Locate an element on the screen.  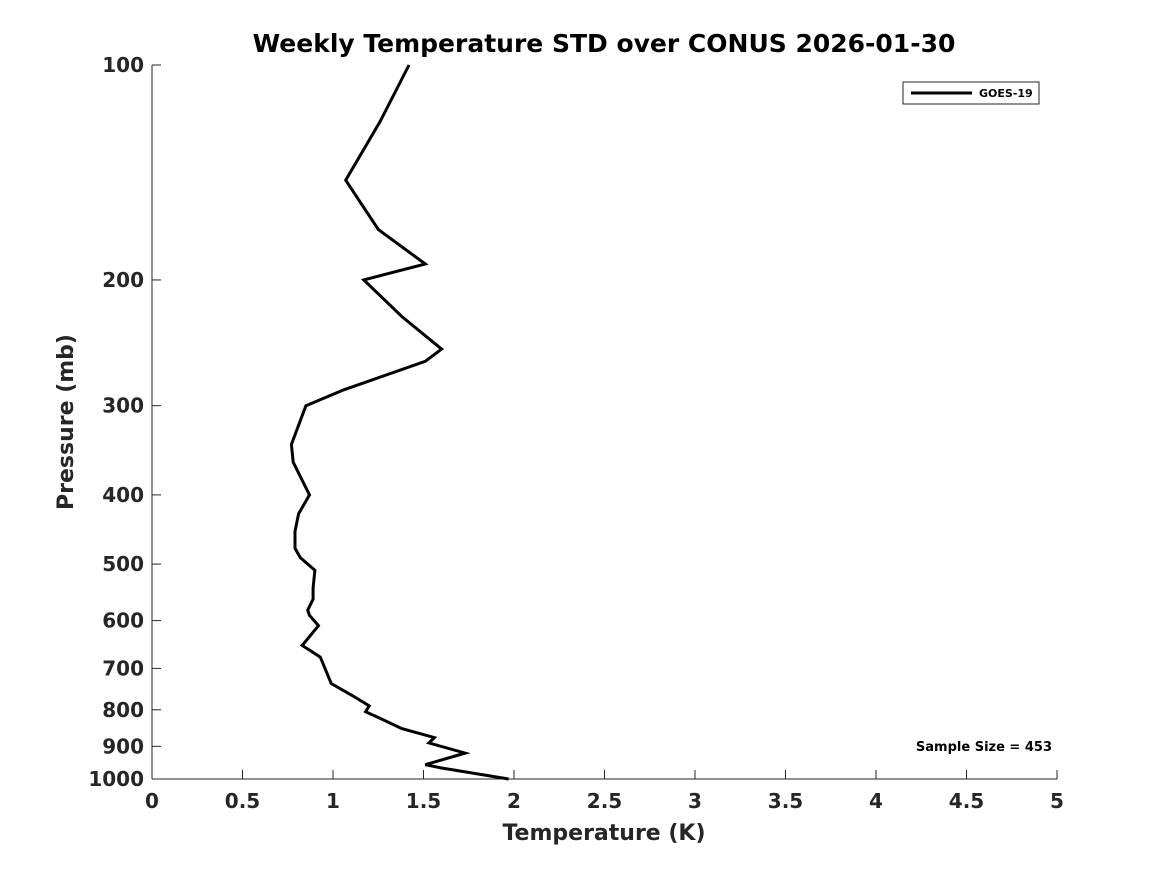
x-axis-label: Temperature (K) is located at coordinates (603, 833).